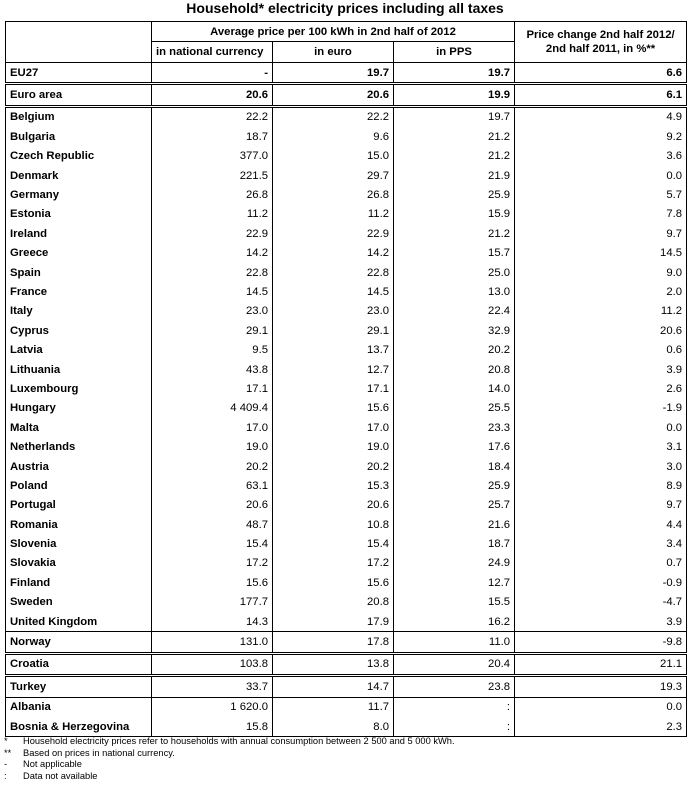 Image resolution: width=690 pixels, height=797 pixels. I want to click on country-cell: Greece, so click(78, 253).